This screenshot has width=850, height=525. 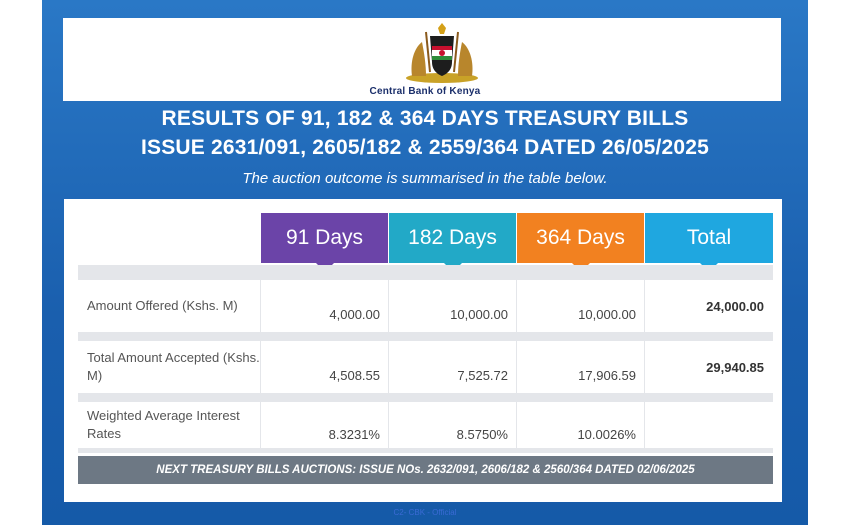 What do you see at coordinates (709, 237) in the screenshot?
I see `column-header-label: Total` at bounding box center [709, 237].